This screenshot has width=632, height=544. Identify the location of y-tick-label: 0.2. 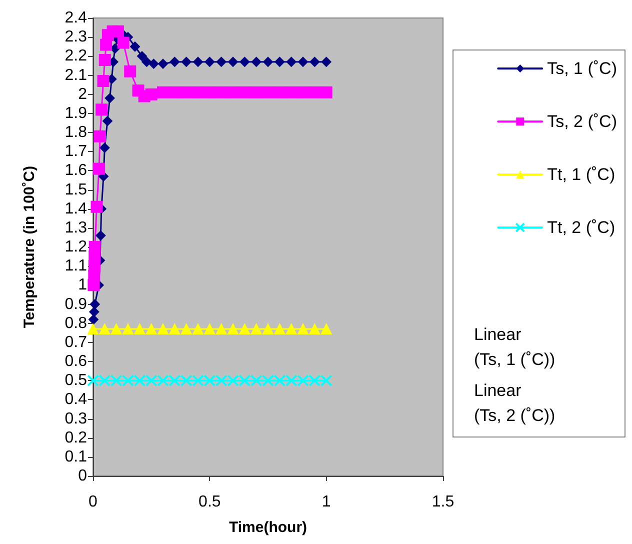
(76, 437).